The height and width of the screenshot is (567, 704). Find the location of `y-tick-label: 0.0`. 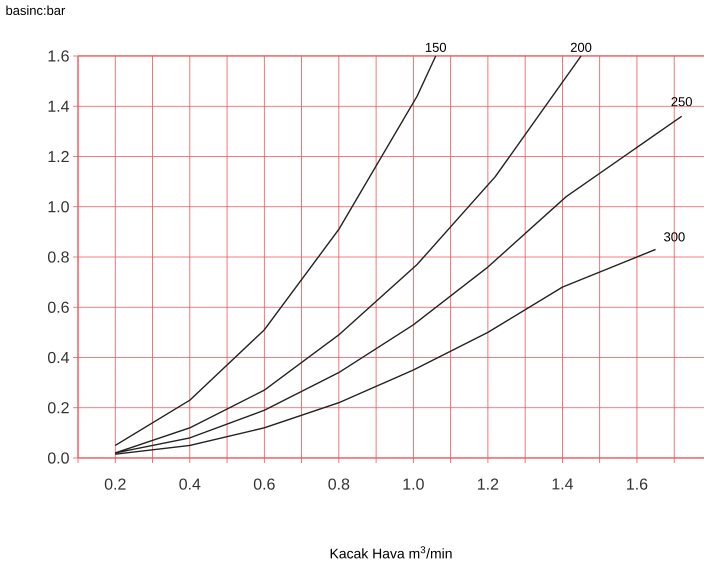

y-tick-label: 0.0 is located at coordinates (58, 458).